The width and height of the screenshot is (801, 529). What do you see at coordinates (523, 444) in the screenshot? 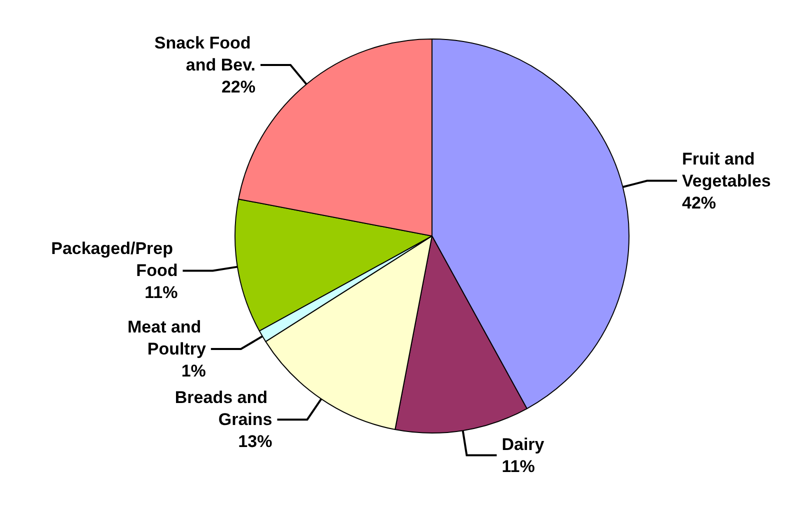
I see `slice-label: Dairy` at bounding box center [523, 444].